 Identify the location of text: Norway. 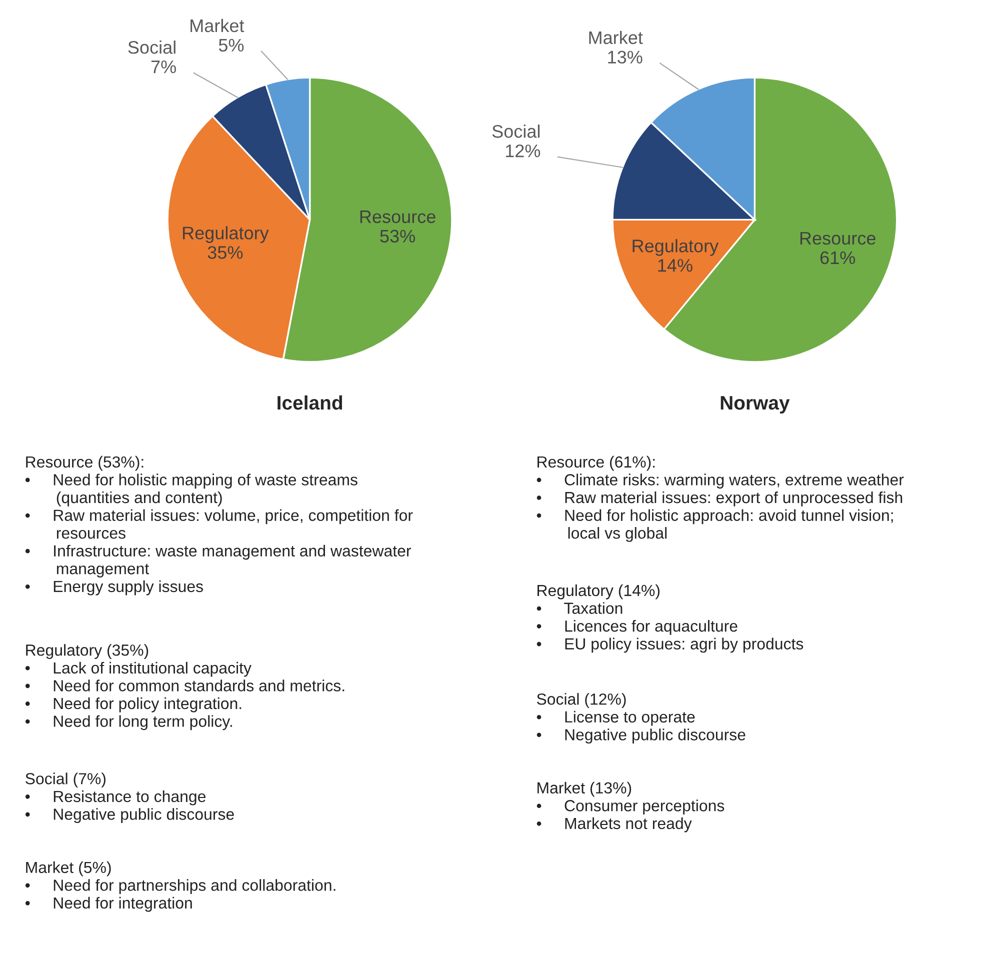
(755, 405).